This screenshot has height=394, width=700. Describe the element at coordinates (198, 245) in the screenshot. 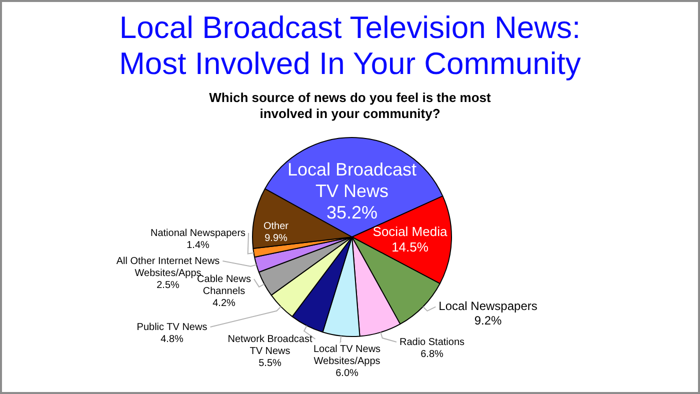

I see `data-label: 1.4%` at that location.